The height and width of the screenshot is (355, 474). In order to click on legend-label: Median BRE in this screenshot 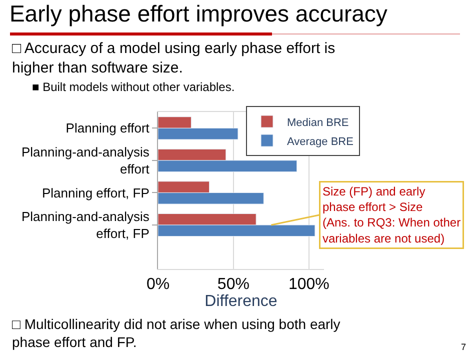, I will do `click(318, 122)`.